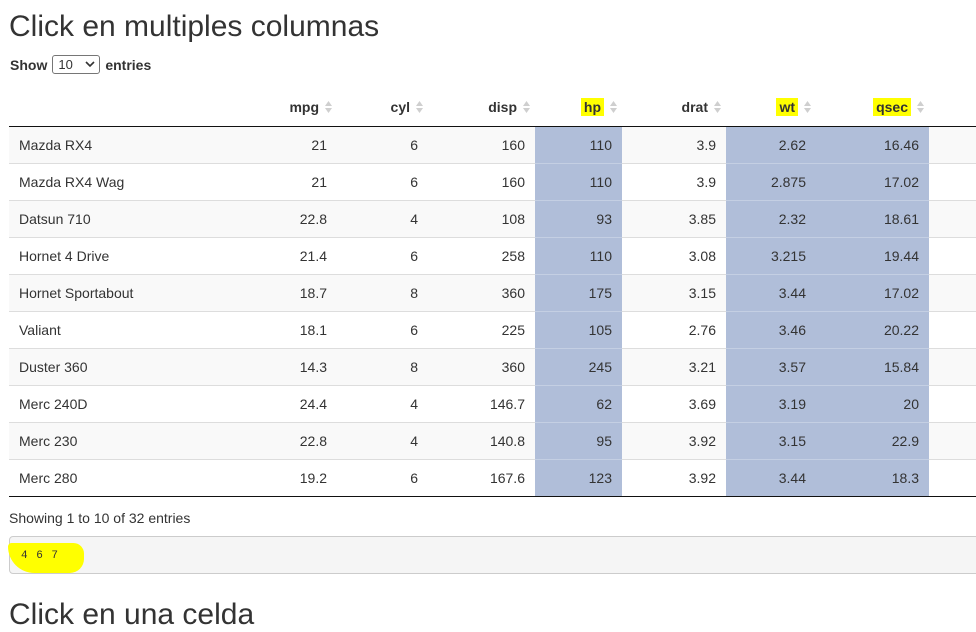 This screenshot has width=976, height=632. What do you see at coordinates (280, 107) in the screenshot?
I see `col-mpg-header: mpg` at bounding box center [280, 107].